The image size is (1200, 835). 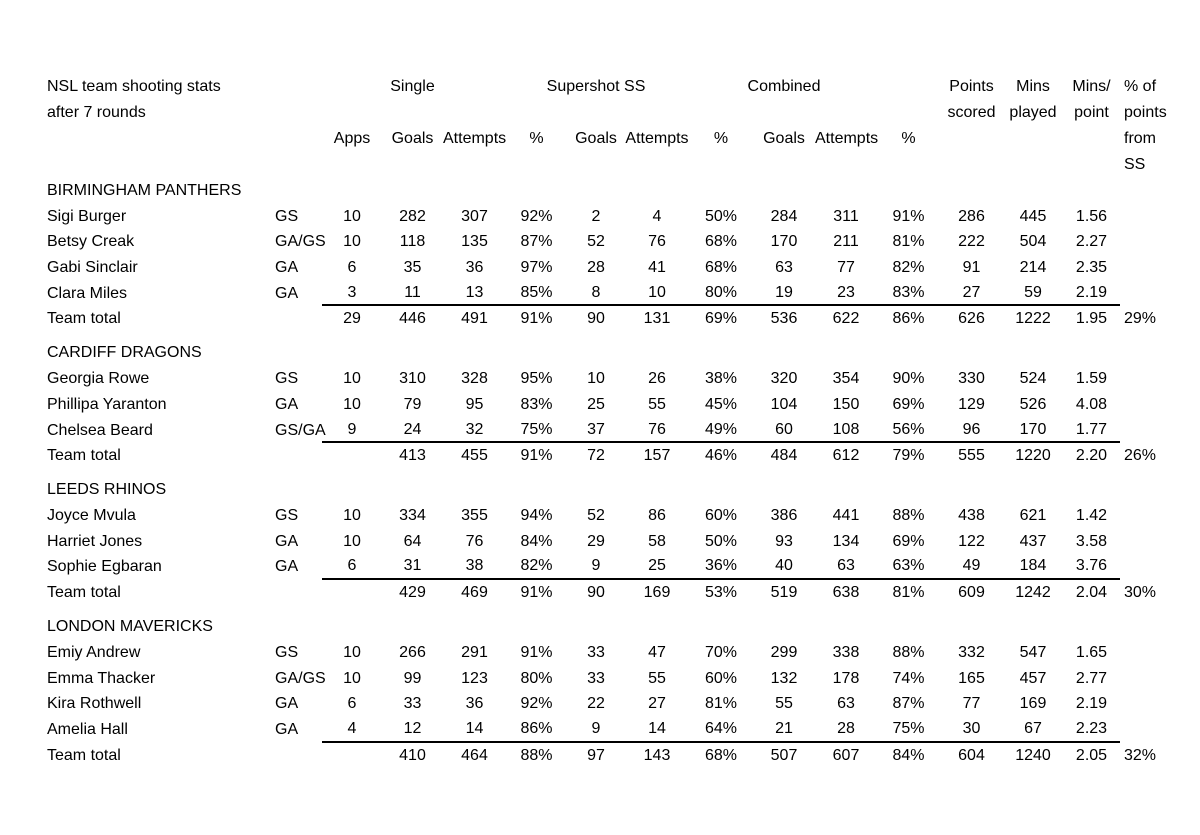 I want to click on cell-cg: 320, so click(x=784, y=379).